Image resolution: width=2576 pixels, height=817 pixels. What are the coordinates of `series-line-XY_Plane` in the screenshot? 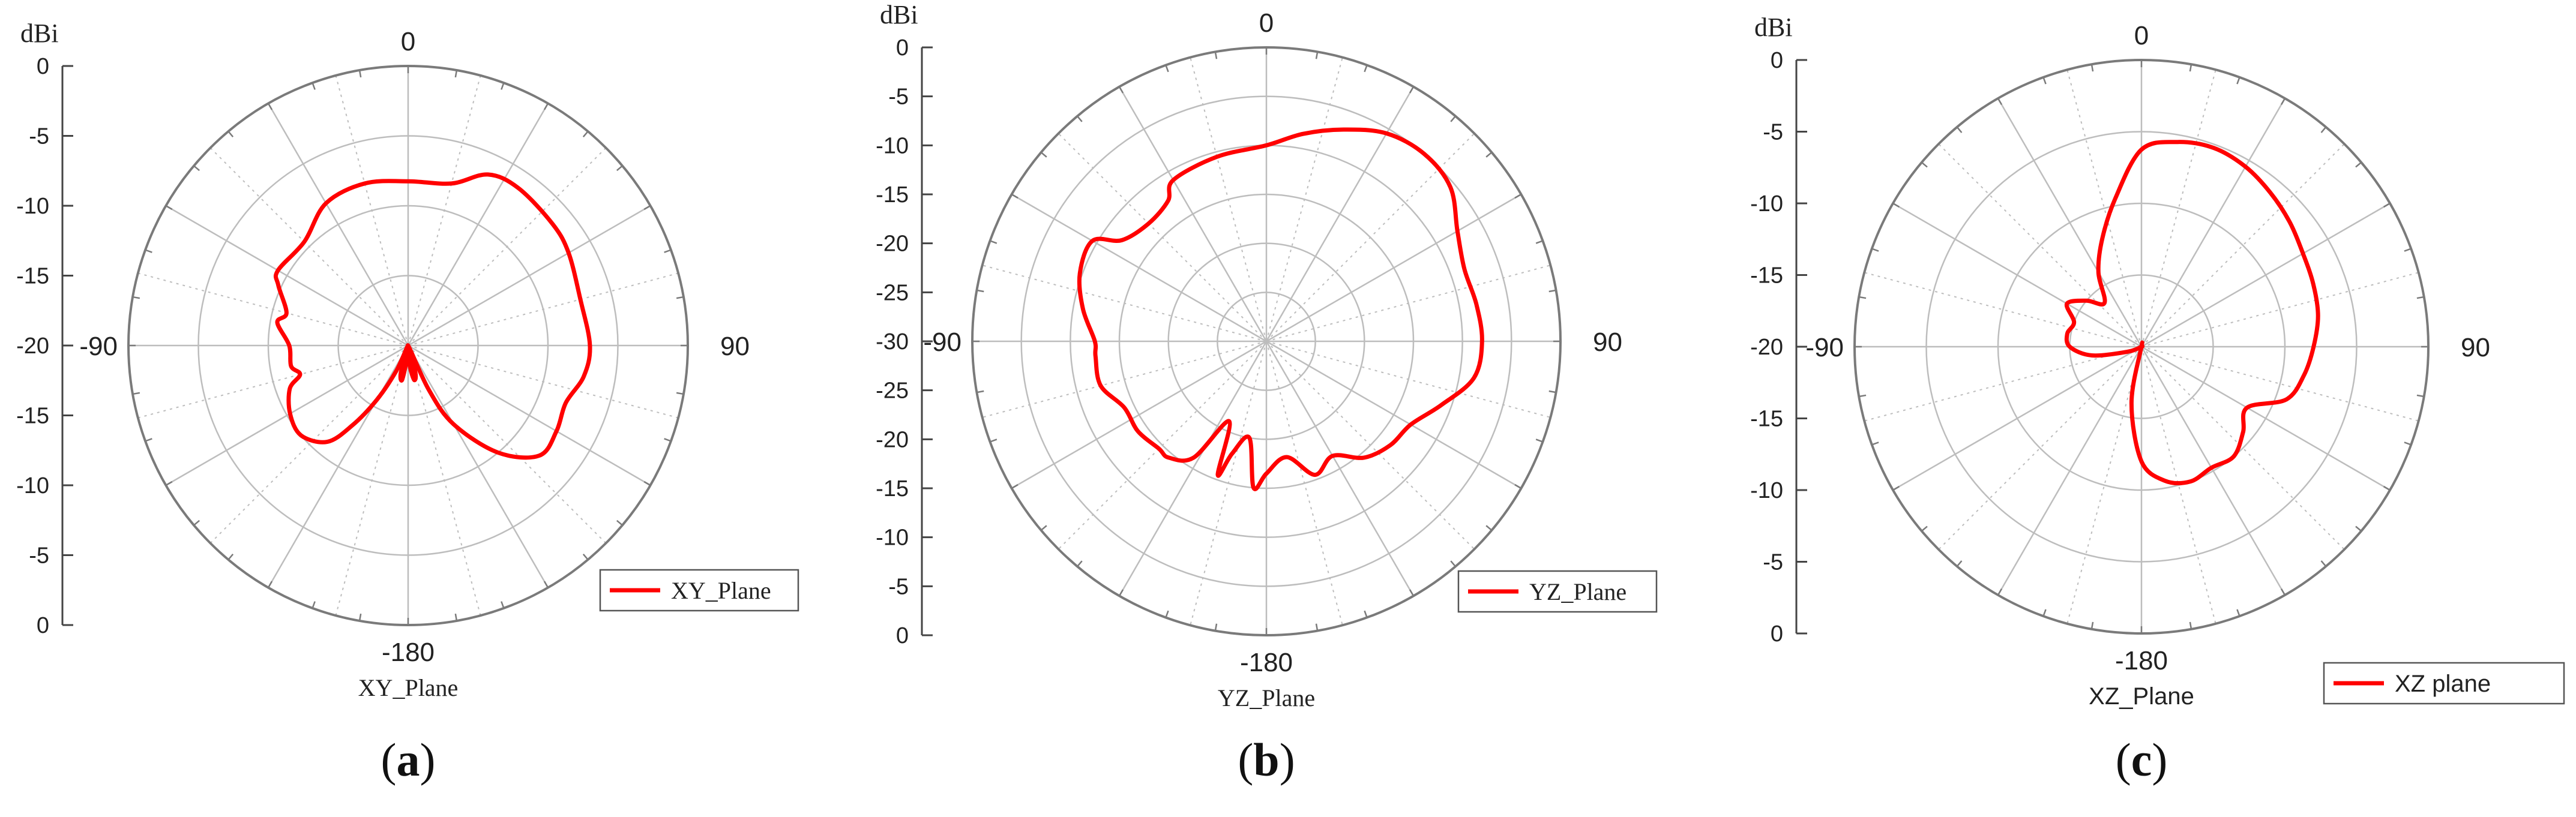 It's located at (432, 316).